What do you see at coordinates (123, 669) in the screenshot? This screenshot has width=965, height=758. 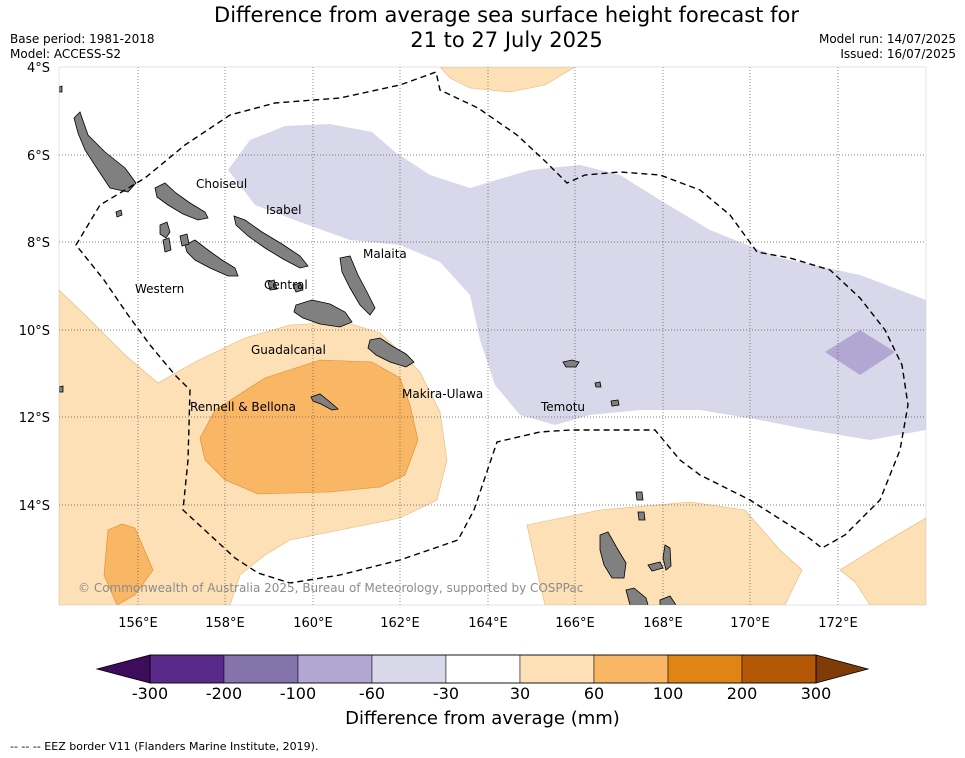 I see `colorbar-arrow-low` at bounding box center [123, 669].